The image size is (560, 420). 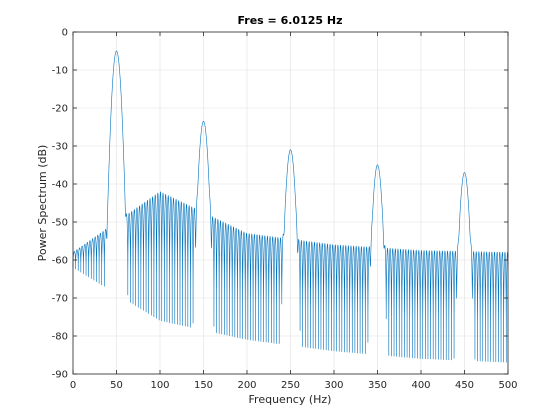 I want to click on y-tick-labels: 0 -10 -20 -30 -40 -50 -60 -70 -80 -90, so click(x=60, y=204).